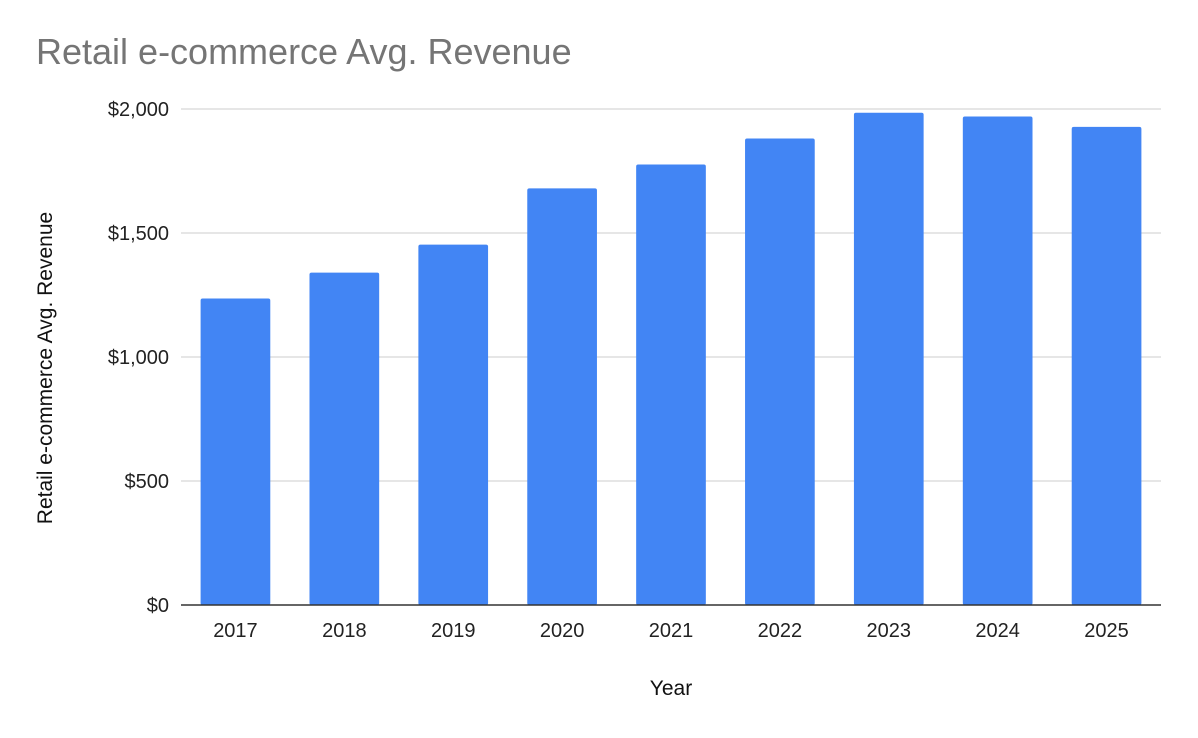  Describe the element at coordinates (147, 482) in the screenshot. I see `y-tick-label: $500` at that location.